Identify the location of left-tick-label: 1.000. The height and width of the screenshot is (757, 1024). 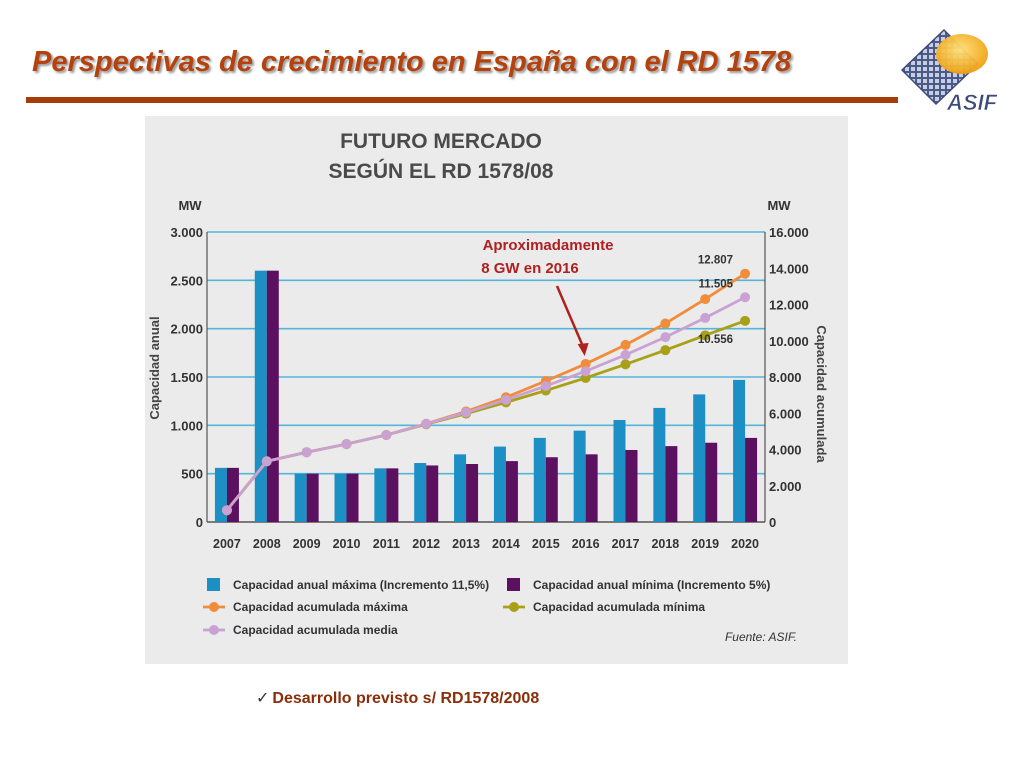
(186, 425).